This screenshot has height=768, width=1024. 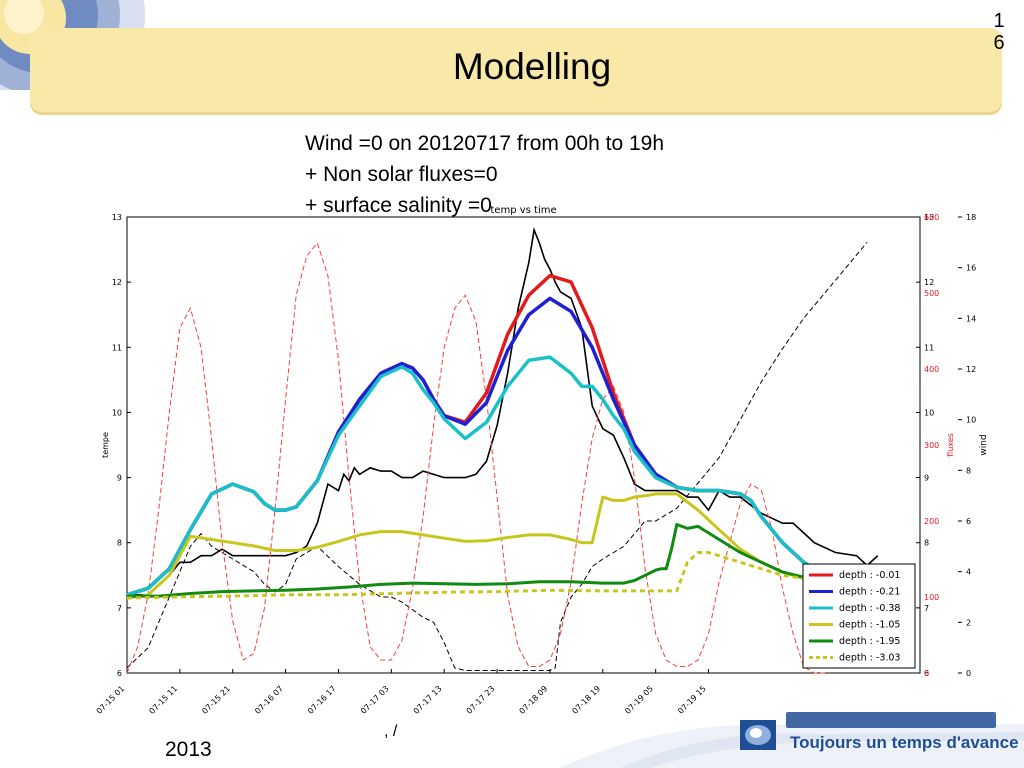 What do you see at coordinates (971, 217) in the screenshot?
I see `wind-tick-label: 18` at bounding box center [971, 217].